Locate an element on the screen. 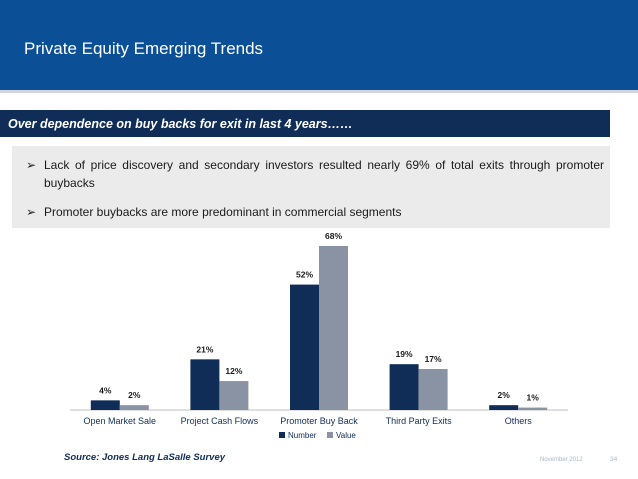 The height and width of the screenshot is (479, 638). legend-swatch-value is located at coordinates (330, 435).